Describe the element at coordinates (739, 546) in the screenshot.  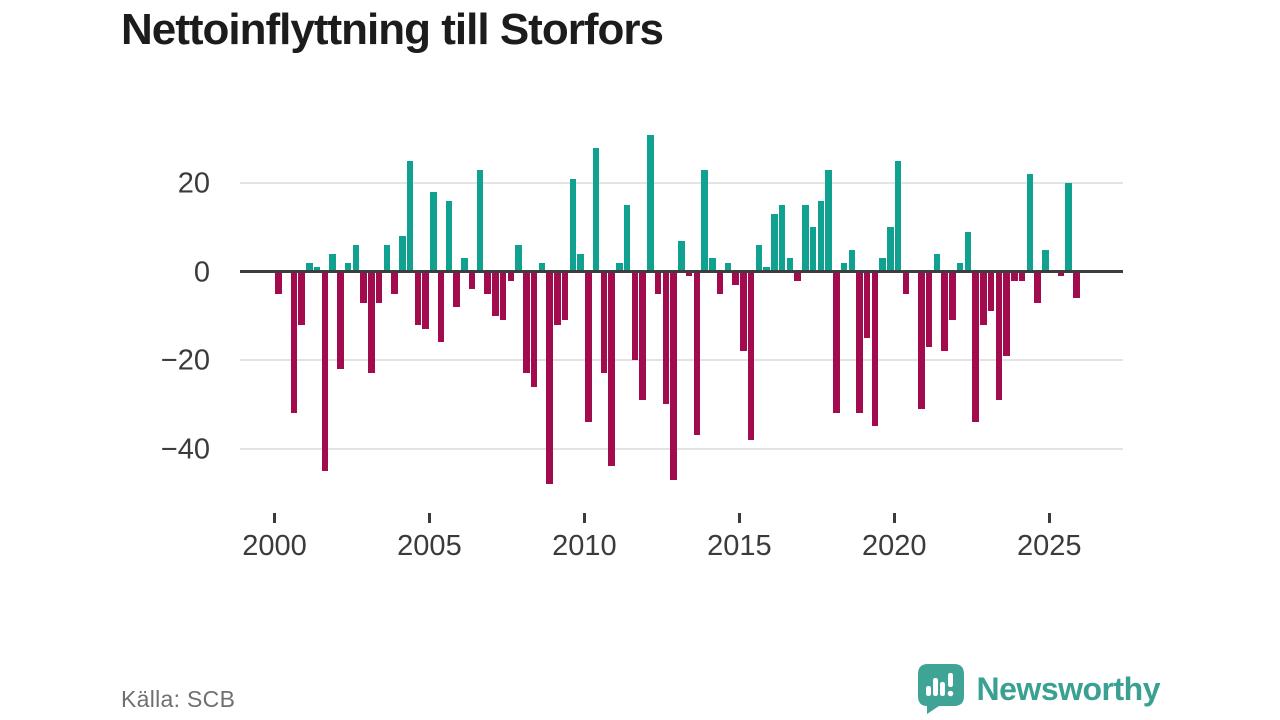
I see `x-axis-label: 2015` at that location.